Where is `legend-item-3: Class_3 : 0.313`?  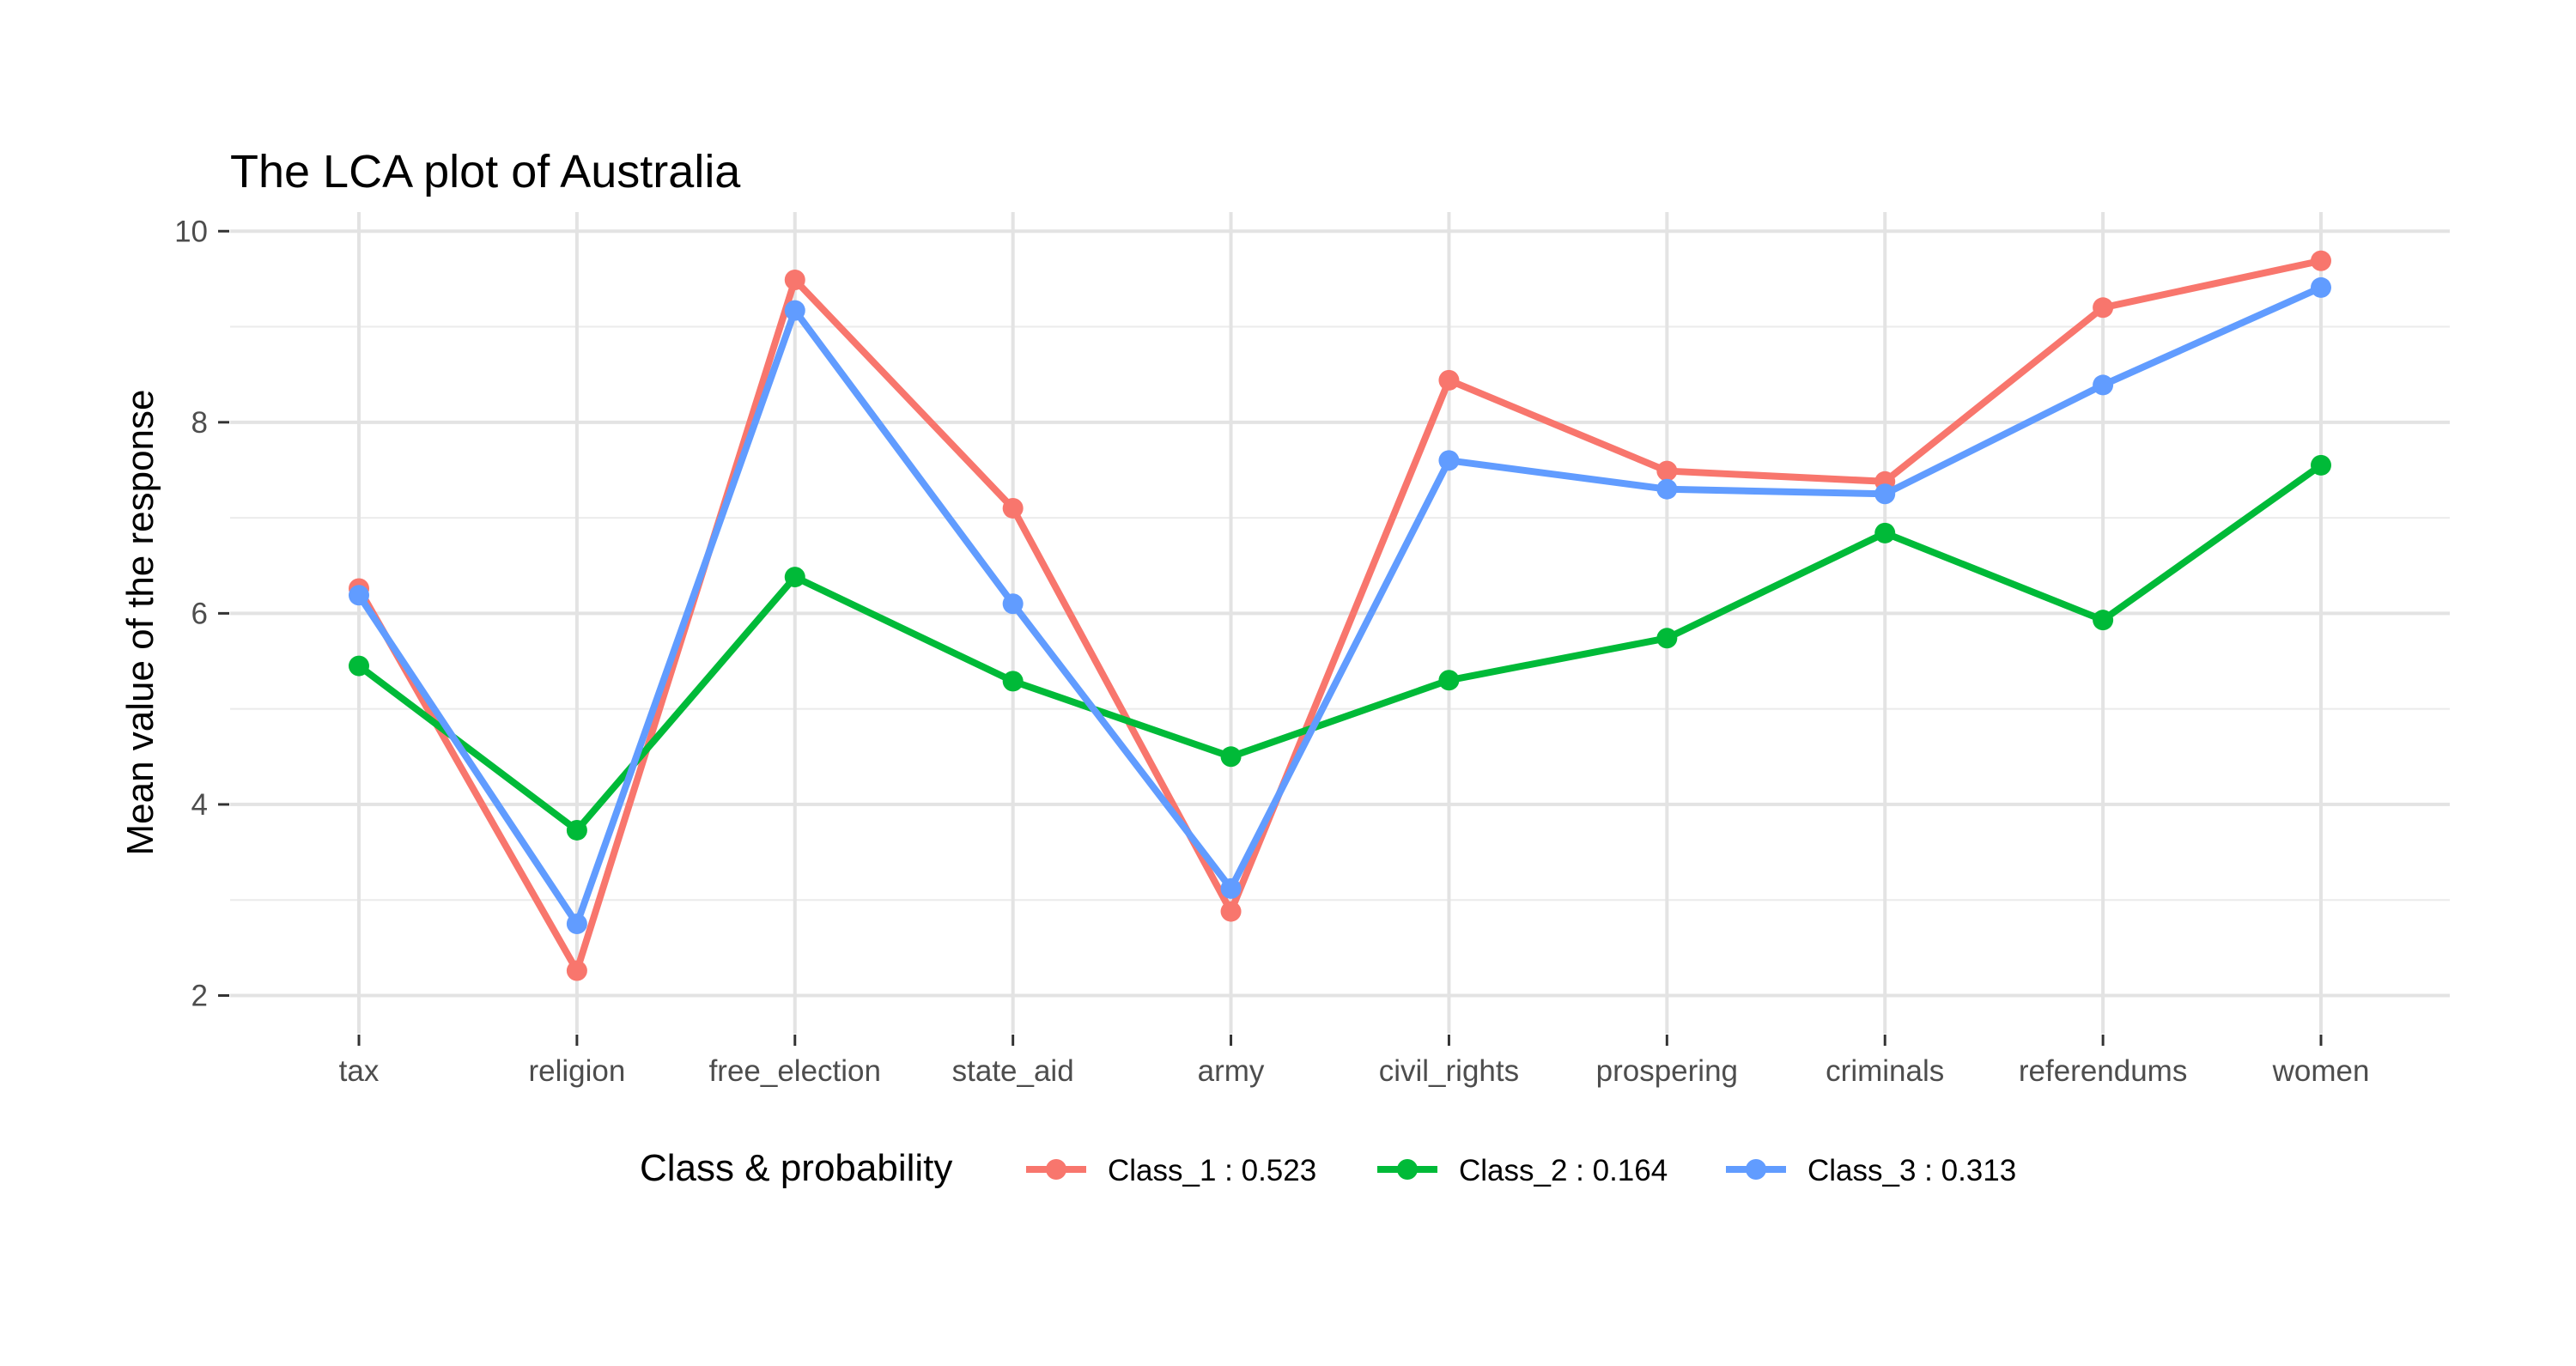 legend-item-3: Class_3 : 0.313 is located at coordinates (1871, 1170).